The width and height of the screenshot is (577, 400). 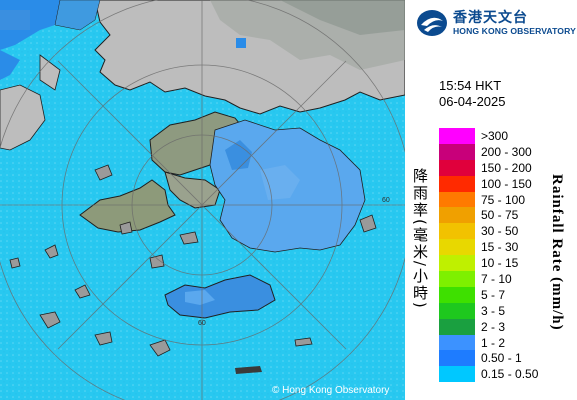 What do you see at coordinates (510, 374) in the screenshot?
I see `legend-label: 0.15 - 0.50` at bounding box center [510, 374].